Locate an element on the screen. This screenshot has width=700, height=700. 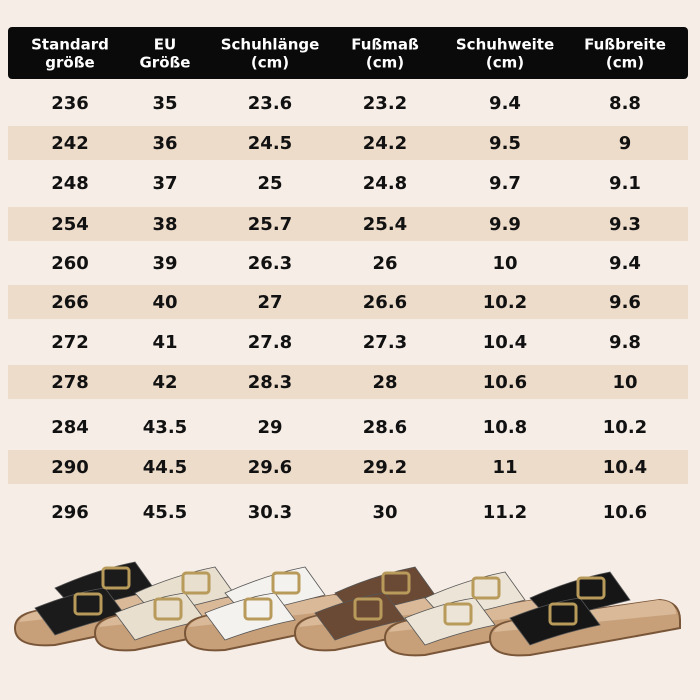
table-cell: 27.8 is located at coordinates (270, 342).